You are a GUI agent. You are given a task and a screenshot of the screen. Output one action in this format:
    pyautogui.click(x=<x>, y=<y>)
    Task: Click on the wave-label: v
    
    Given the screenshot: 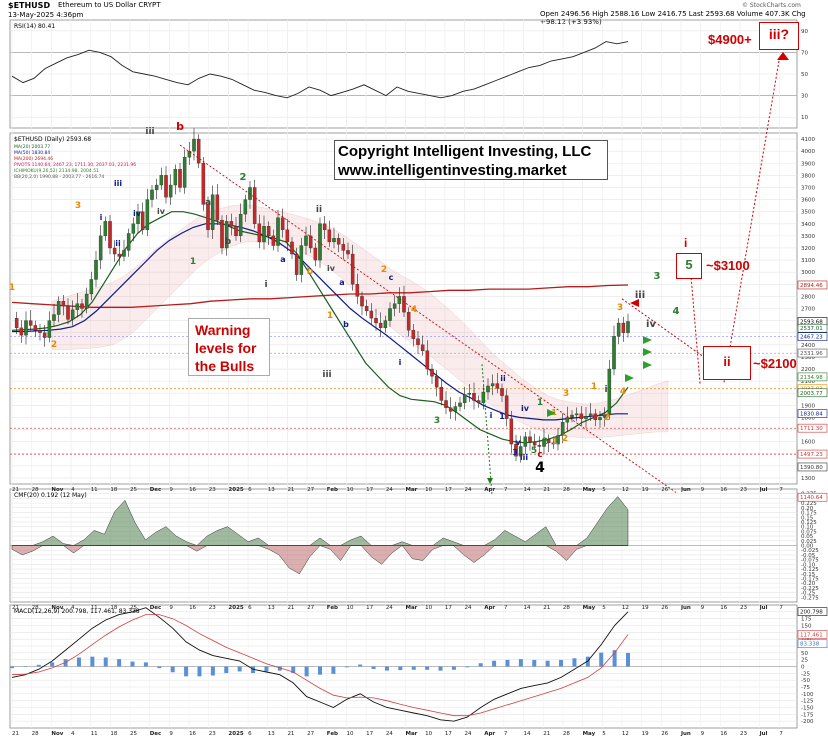 What is the action you would take?
    pyautogui.click(x=518, y=442)
    